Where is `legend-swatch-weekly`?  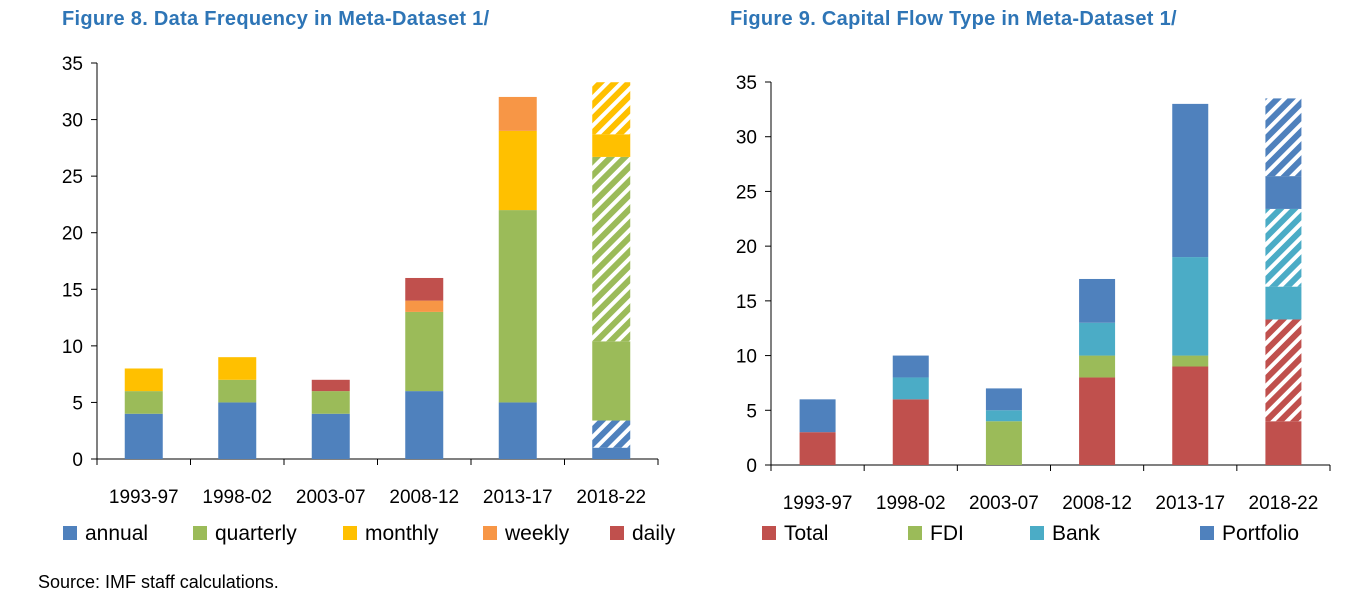
legend-swatch-weekly is located at coordinates (490, 533).